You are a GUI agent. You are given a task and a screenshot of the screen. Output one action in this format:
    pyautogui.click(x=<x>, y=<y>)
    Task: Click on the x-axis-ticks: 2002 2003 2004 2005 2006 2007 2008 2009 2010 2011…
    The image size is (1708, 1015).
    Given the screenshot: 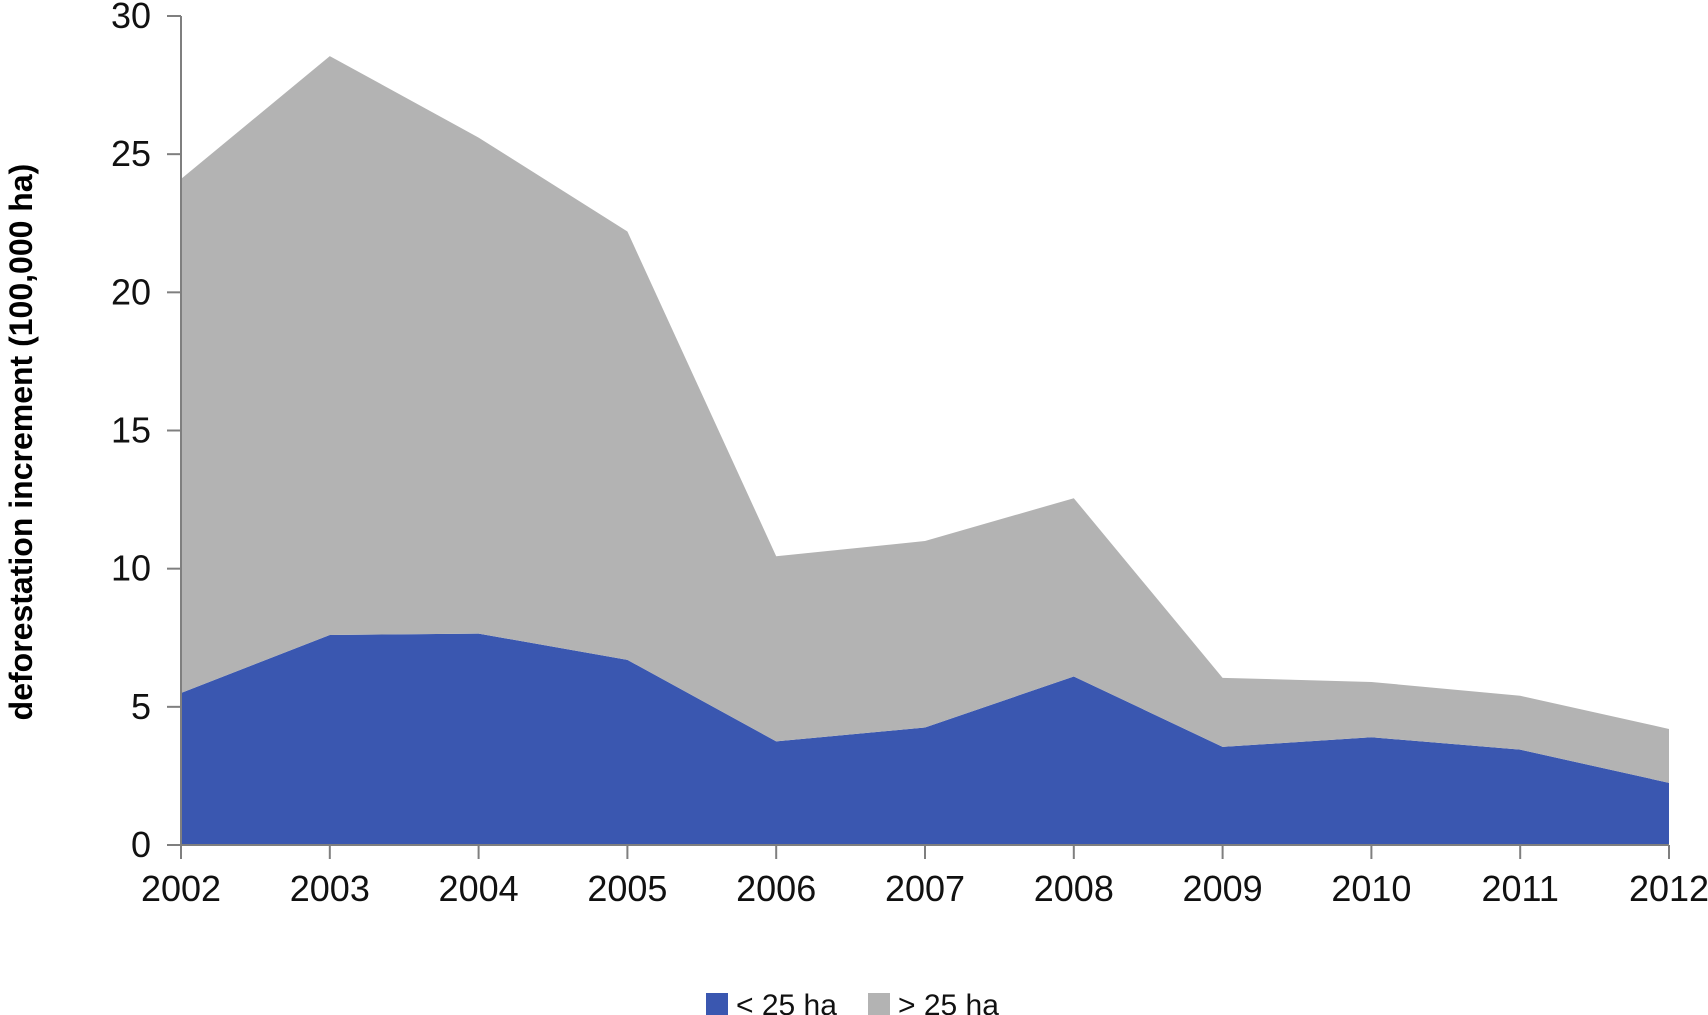 What is the action you would take?
    pyautogui.click(x=924, y=877)
    